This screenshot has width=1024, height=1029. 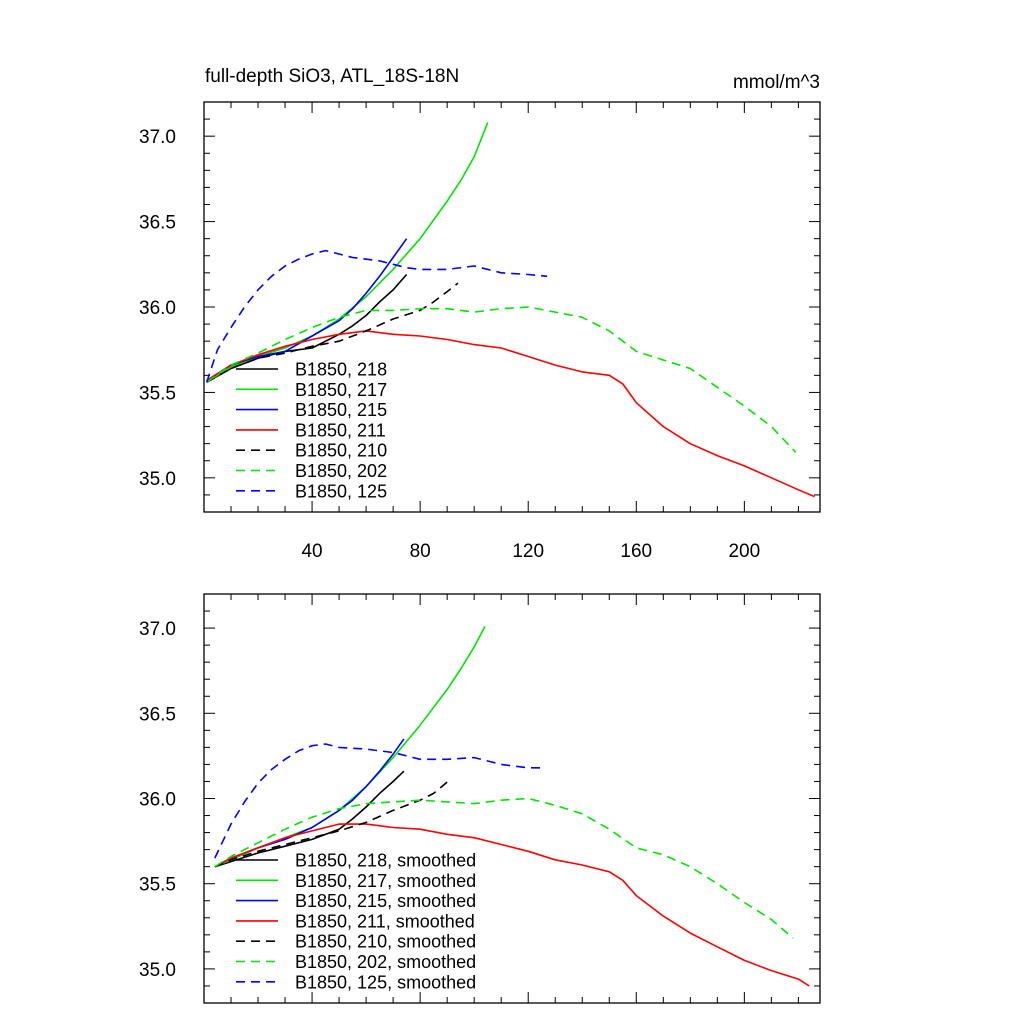 What do you see at coordinates (340, 430) in the screenshot?
I see `legend-label: B1850, 211` at bounding box center [340, 430].